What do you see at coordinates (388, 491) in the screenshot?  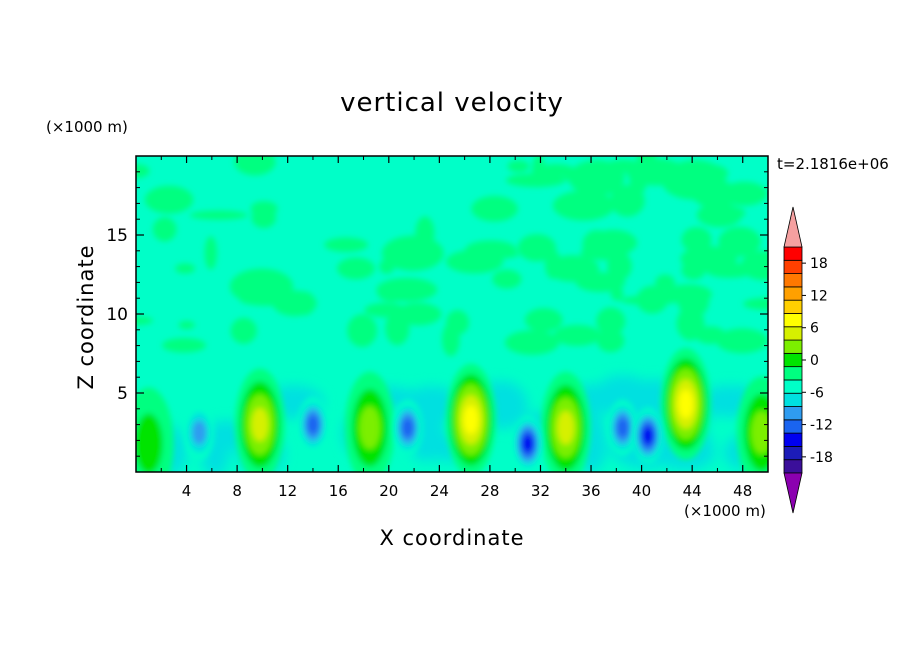 I see `x-tick-label: 20` at bounding box center [388, 491].